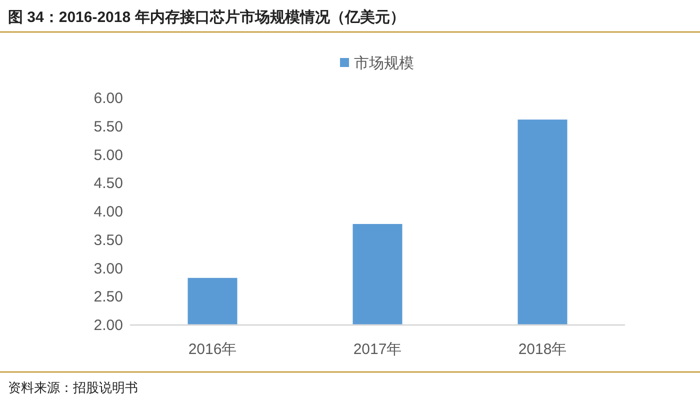 The height and width of the screenshot is (406, 700). What do you see at coordinates (212, 349) in the screenshot?
I see `x-tick-label: 2016年` at bounding box center [212, 349].